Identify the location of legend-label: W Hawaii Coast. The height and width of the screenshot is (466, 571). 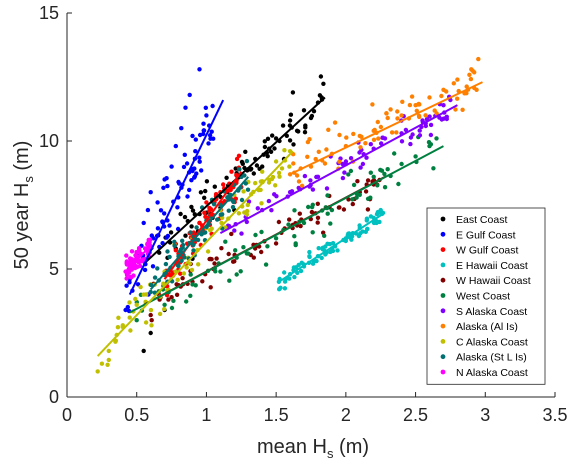
(493, 281).